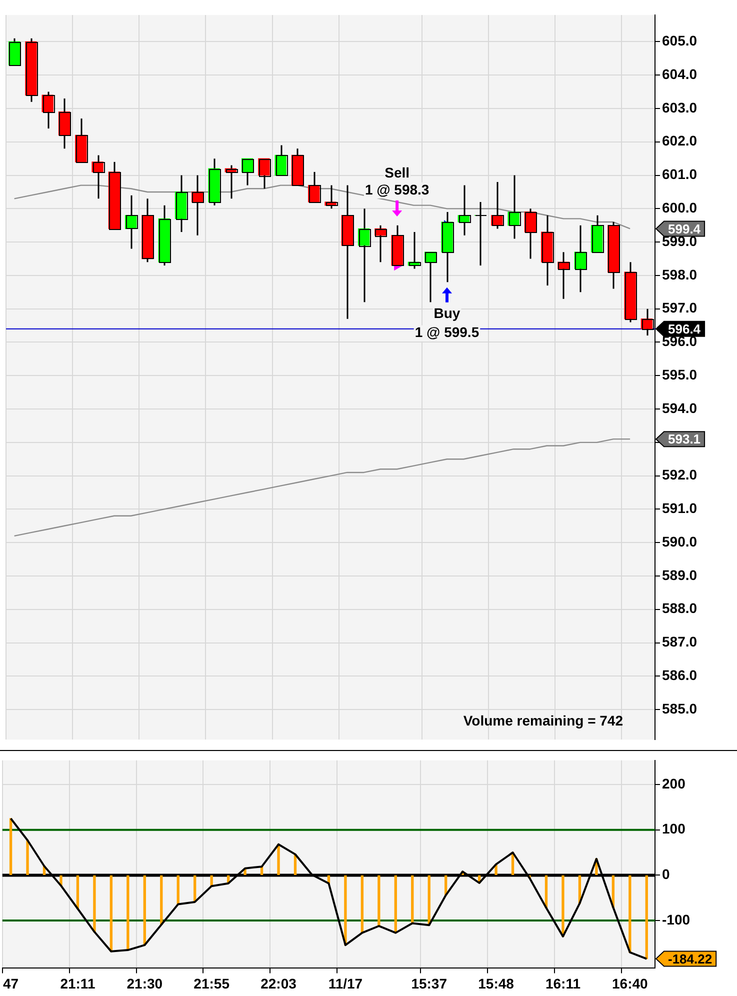 This screenshot has height=996, width=737. What do you see at coordinates (680, 308) in the screenshot?
I see `y-tick-label: 597.0` at bounding box center [680, 308].